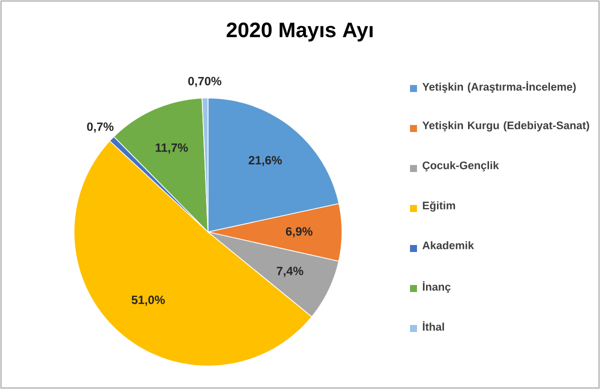  Describe the element at coordinates (205, 82) in the screenshot. I see `data-label: 0,70%` at that location.